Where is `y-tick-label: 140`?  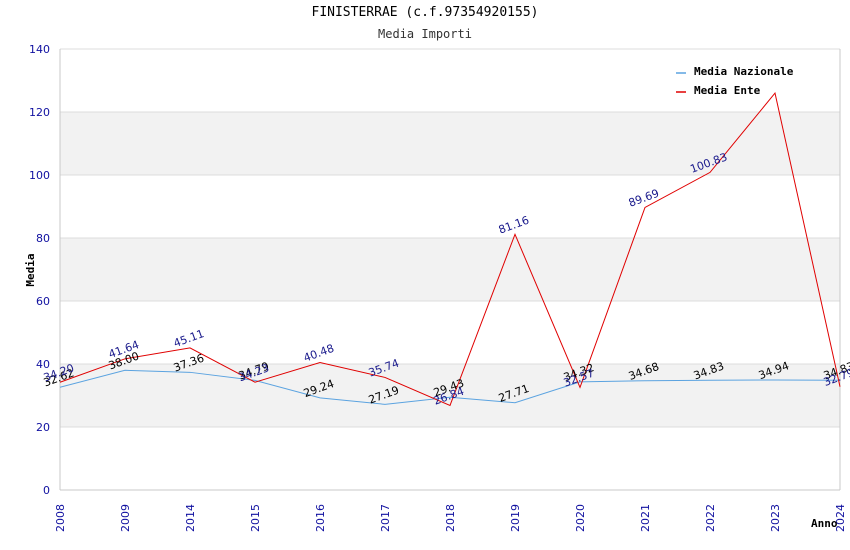
y-tick-label: 140 is located at coordinates (39, 49).